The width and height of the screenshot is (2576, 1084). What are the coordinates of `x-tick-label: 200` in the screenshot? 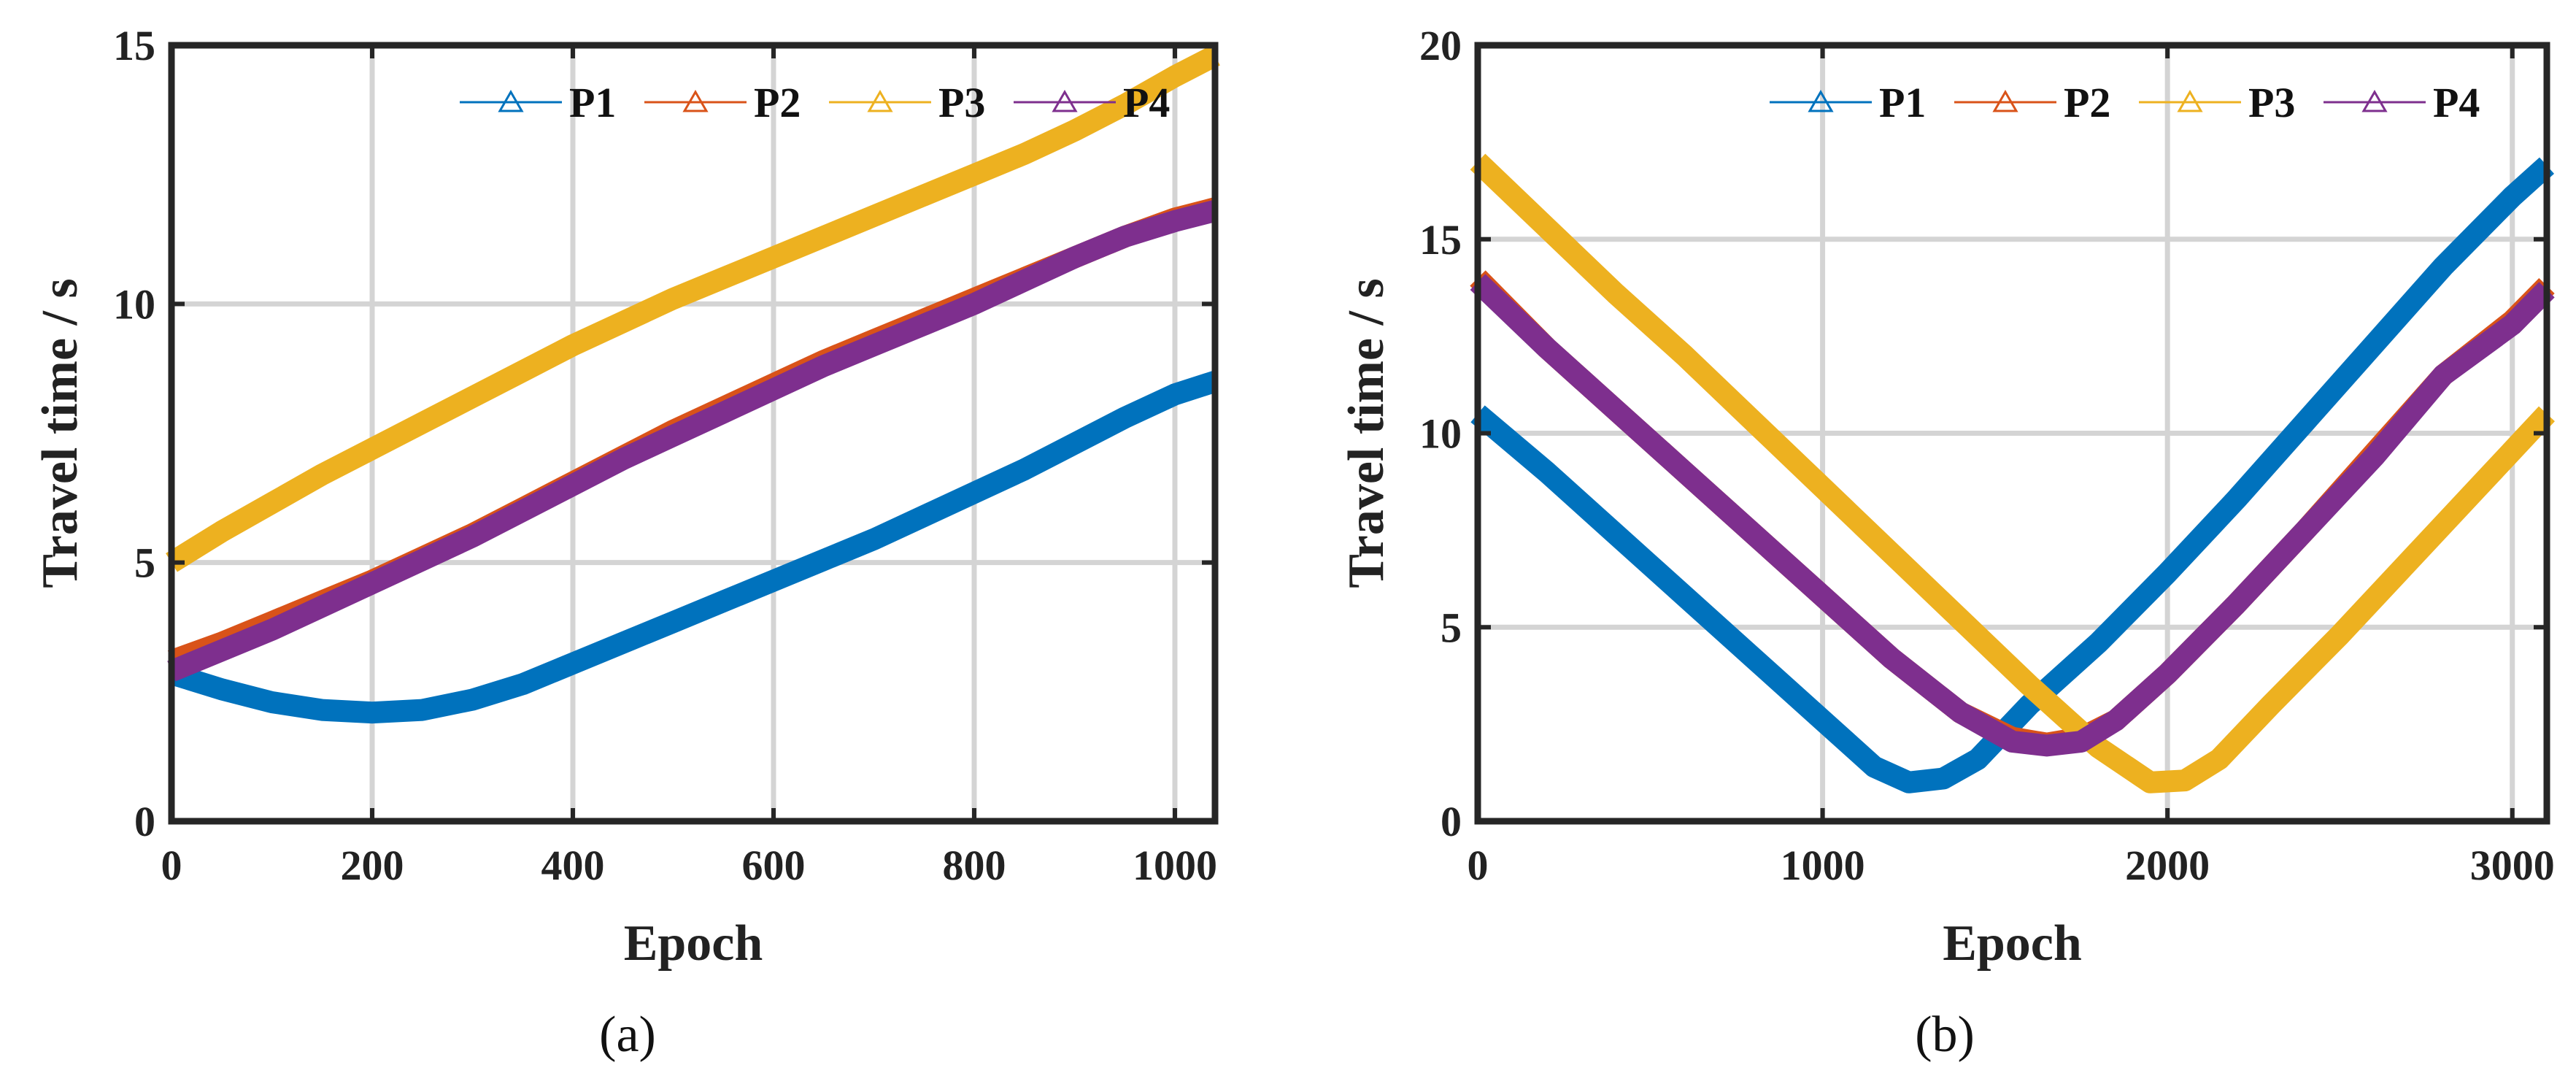 It's located at (372, 865).